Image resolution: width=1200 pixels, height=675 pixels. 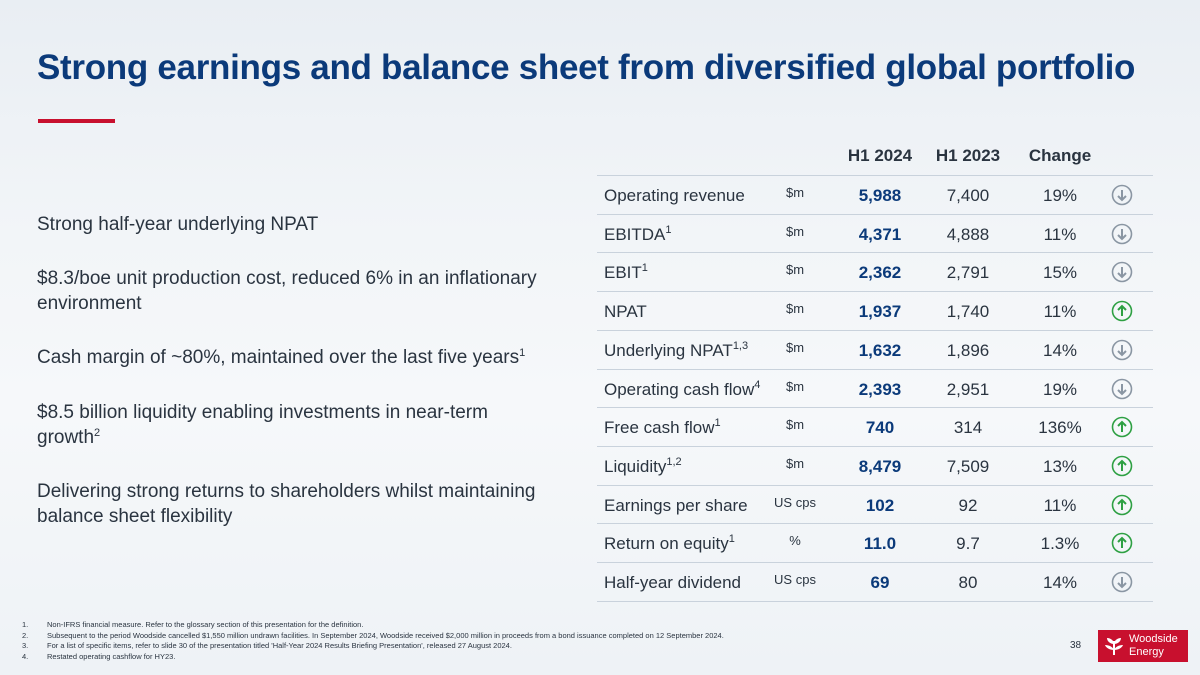 I want to click on logo-line-1: Woodside, so click(x=1153, y=639).